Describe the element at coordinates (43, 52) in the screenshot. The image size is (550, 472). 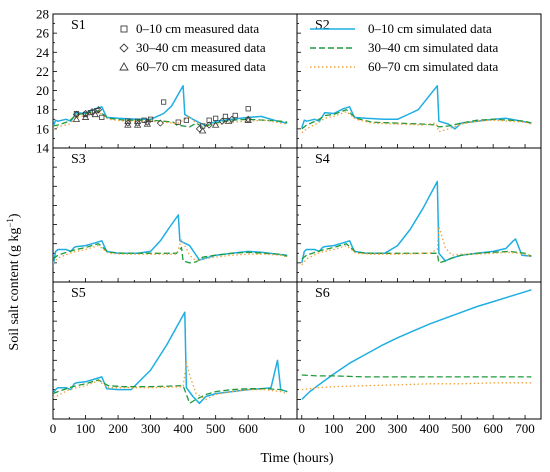
I see `y-tick-label: 24` at that location.